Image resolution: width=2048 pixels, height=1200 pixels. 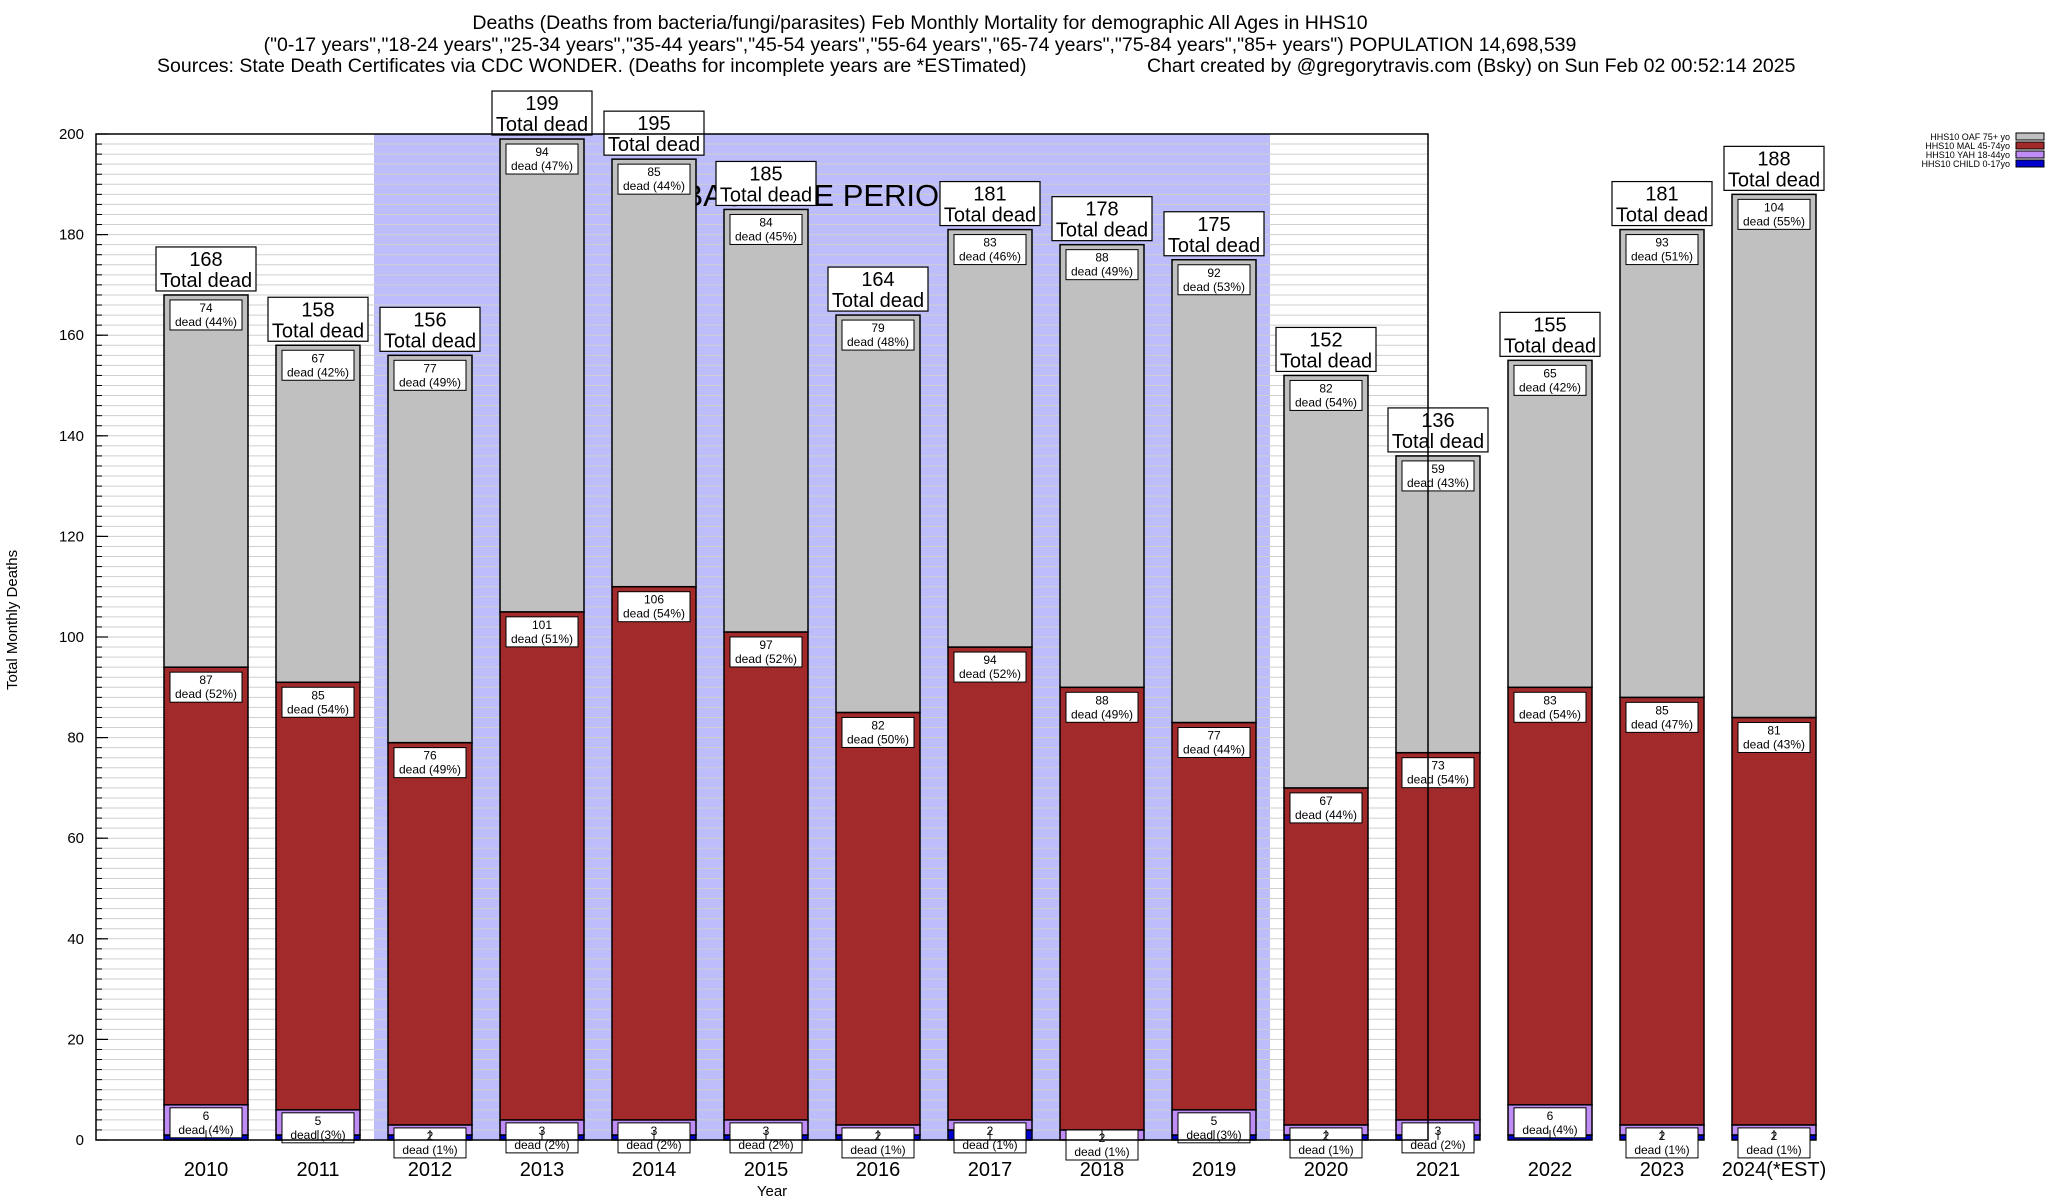 What do you see at coordinates (1214, 287) in the screenshot?
I see `segment-percent-label: dead (53%)` at bounding box center [1214, 287].